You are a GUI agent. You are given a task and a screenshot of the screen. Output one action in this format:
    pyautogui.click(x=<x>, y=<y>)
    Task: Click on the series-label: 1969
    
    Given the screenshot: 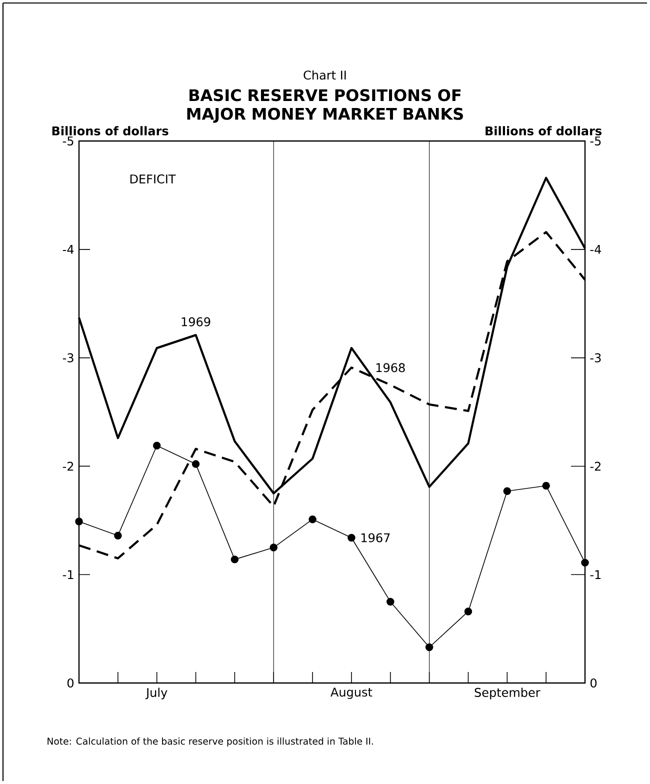 What is the action you would take?
    pyautogui.click(x=196, y=321)
    